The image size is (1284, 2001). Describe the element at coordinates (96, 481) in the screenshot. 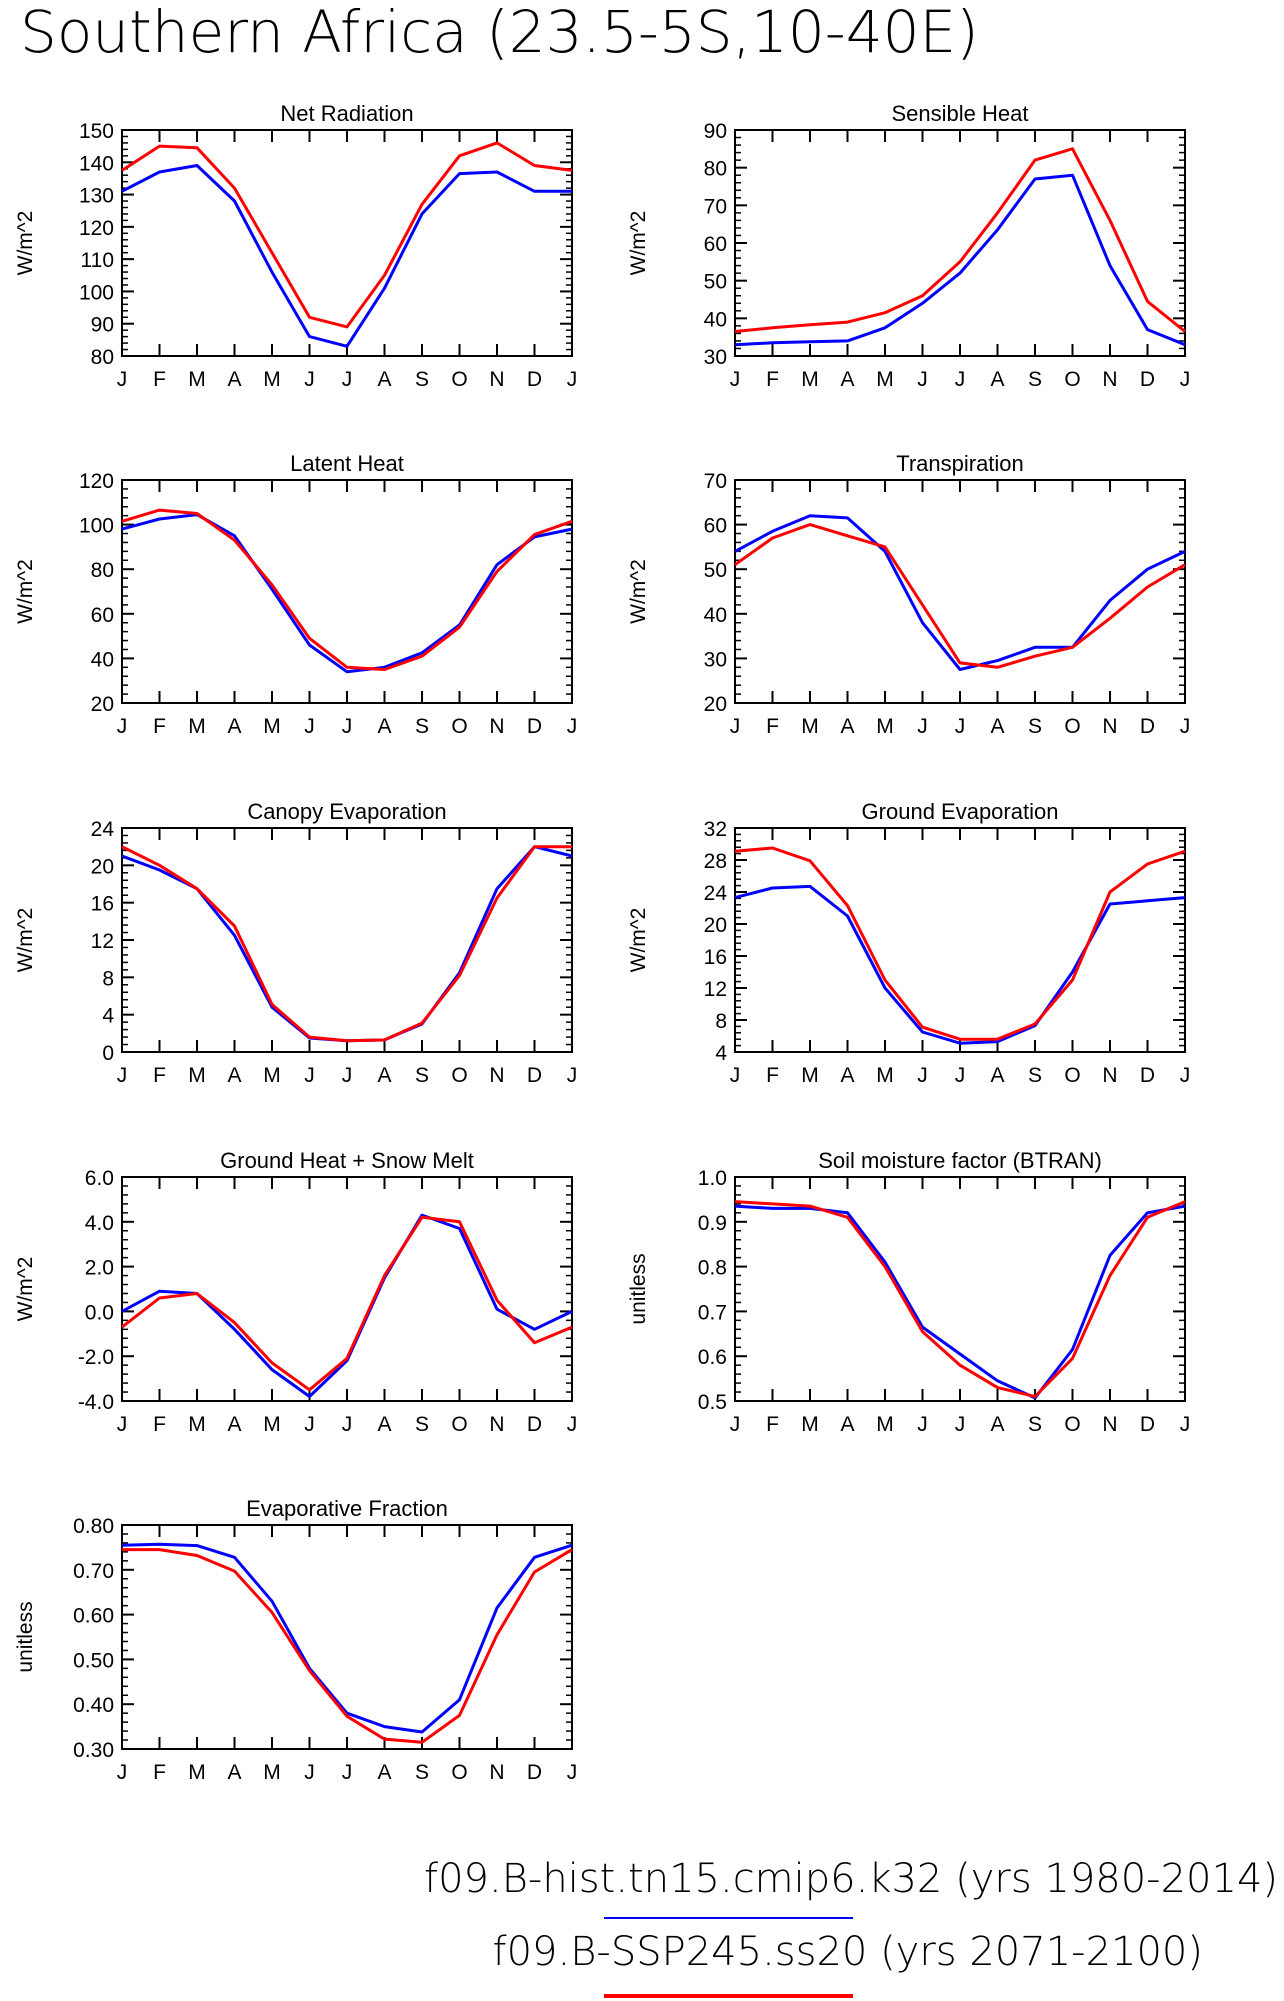

I see `y-tick-label: 120` at that location.